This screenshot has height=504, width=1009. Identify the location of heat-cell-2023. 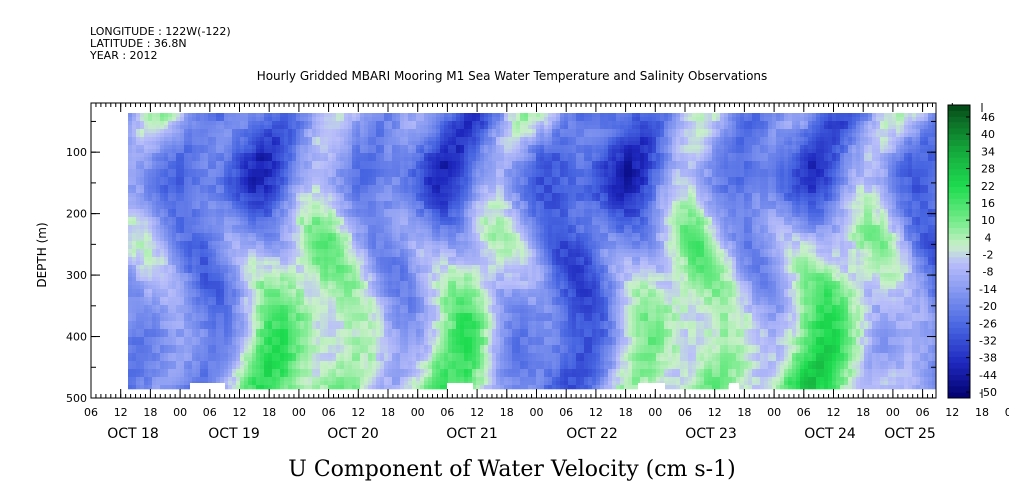
(246, 203).